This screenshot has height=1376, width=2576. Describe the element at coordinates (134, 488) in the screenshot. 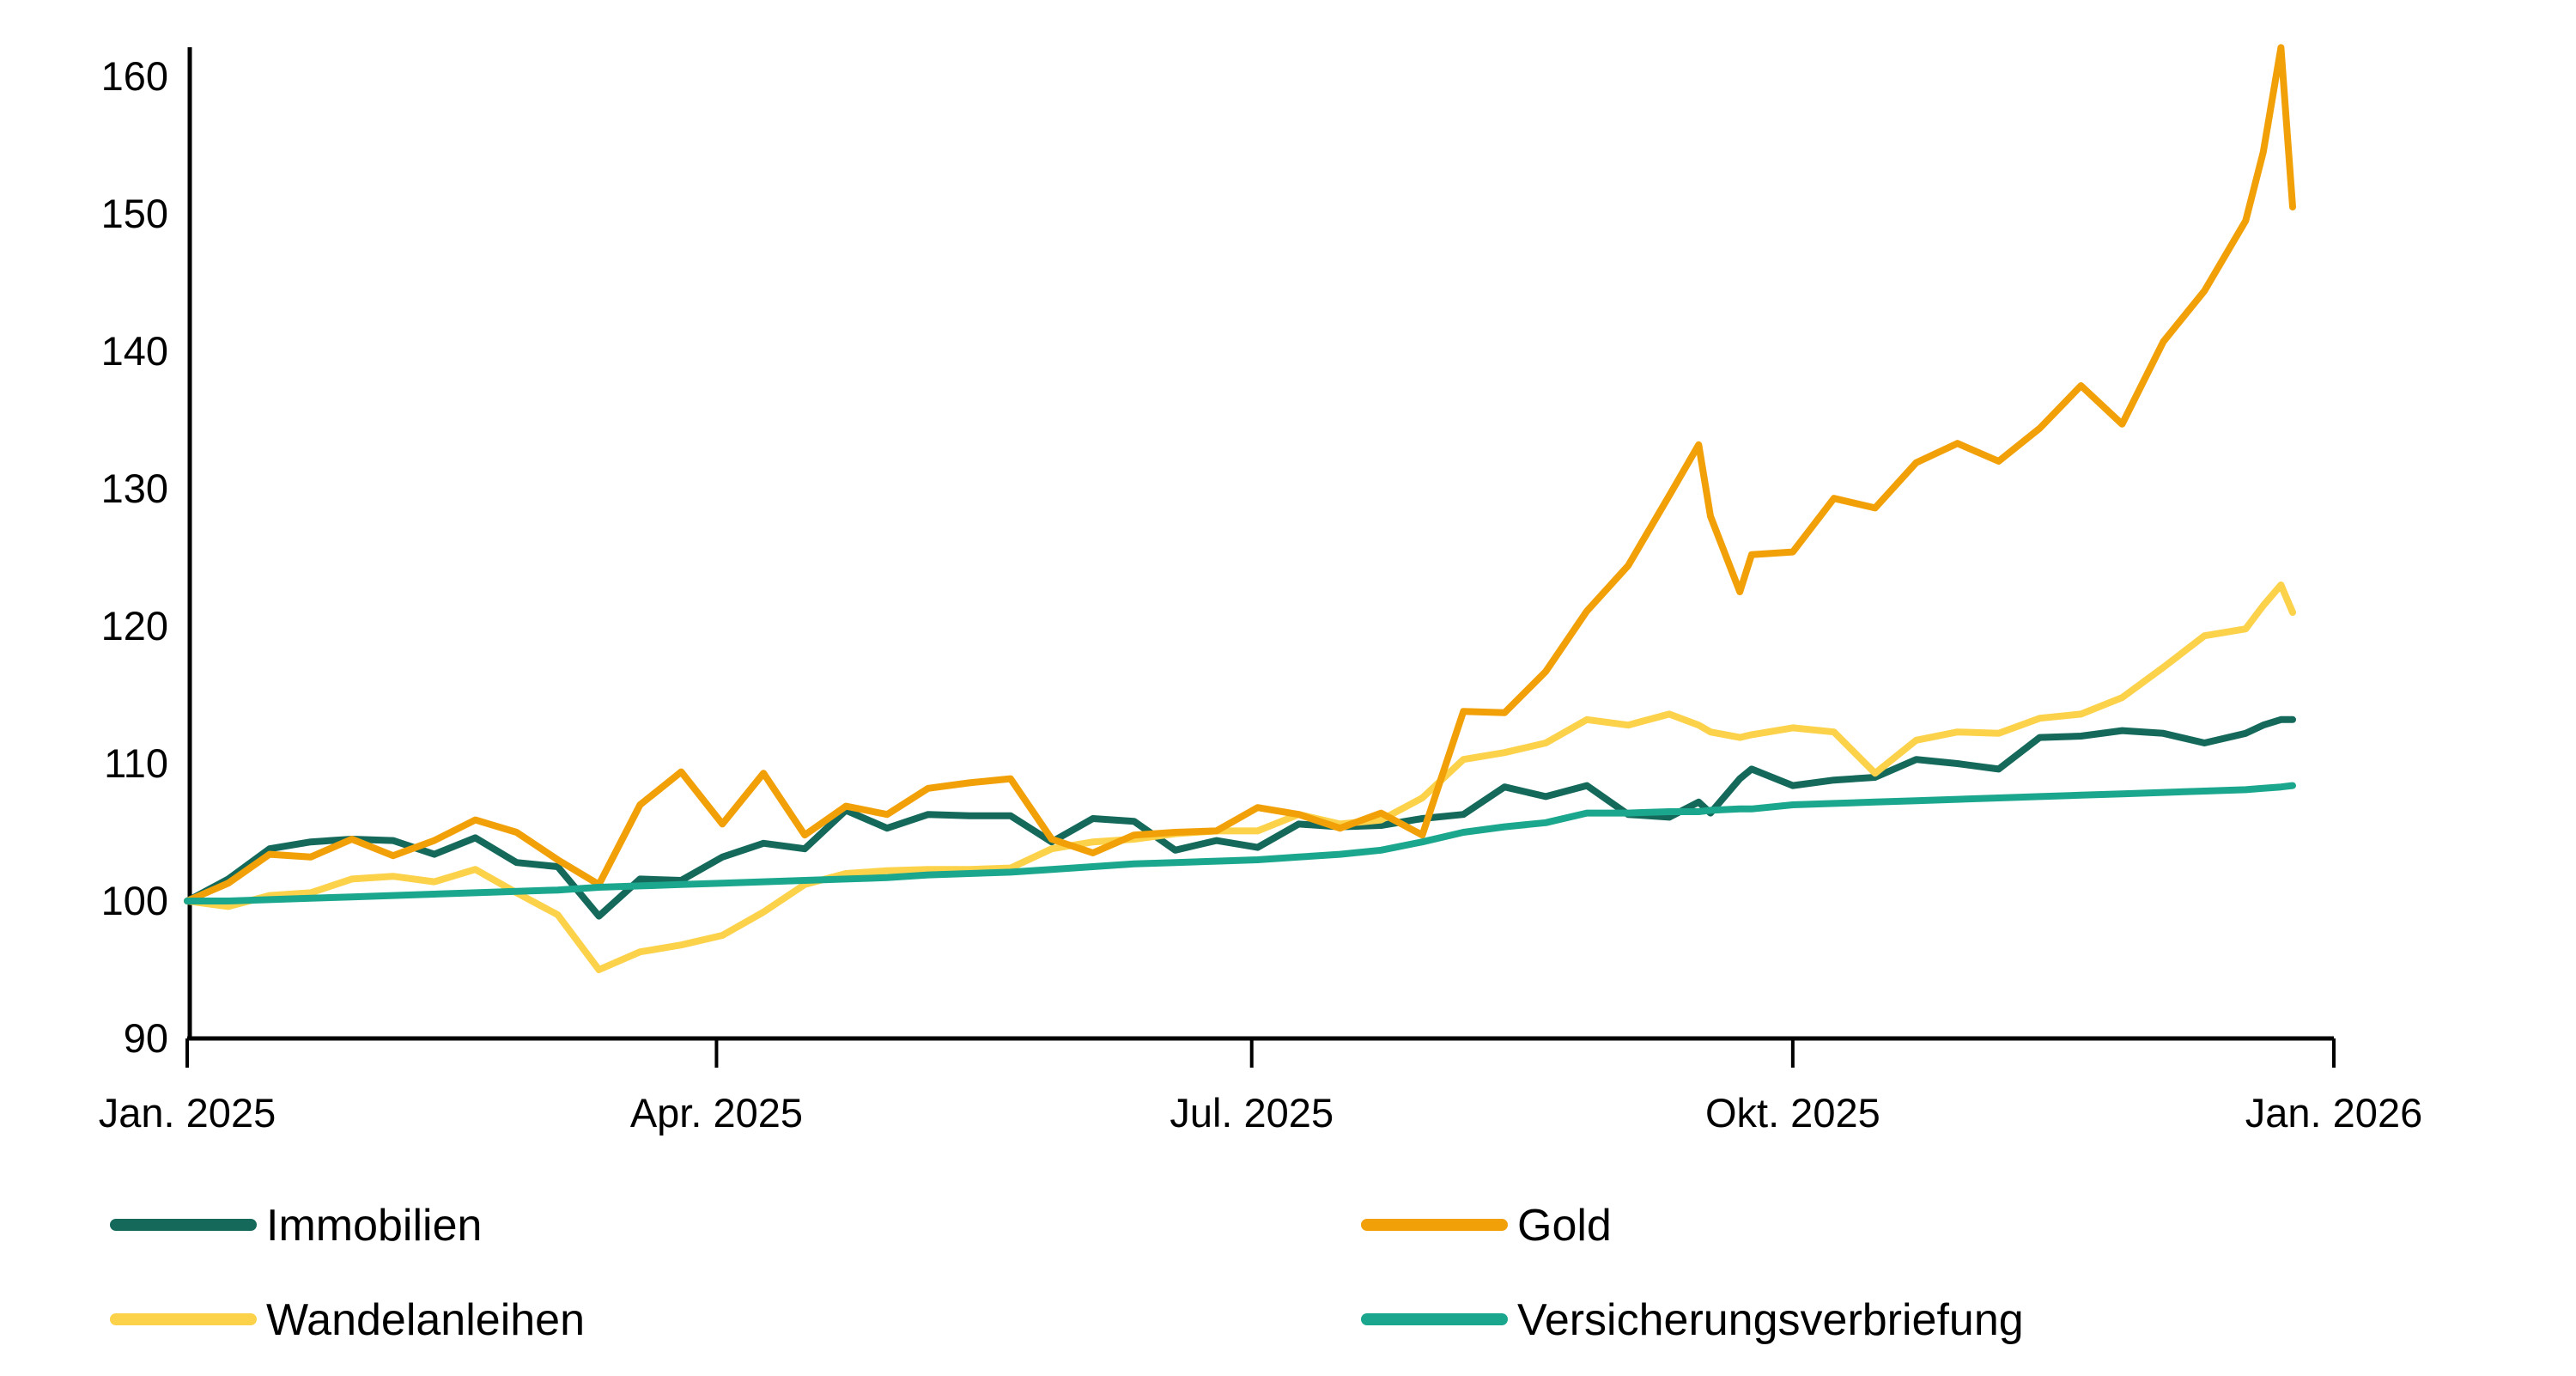

I see `y-tick-label-130: 130` at that location.